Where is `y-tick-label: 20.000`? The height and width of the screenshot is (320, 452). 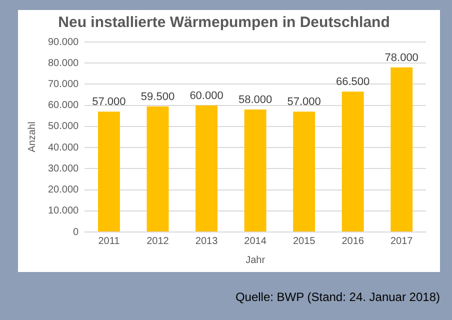 y-tick-label: 20.000 is located at coordinates (64, 190).